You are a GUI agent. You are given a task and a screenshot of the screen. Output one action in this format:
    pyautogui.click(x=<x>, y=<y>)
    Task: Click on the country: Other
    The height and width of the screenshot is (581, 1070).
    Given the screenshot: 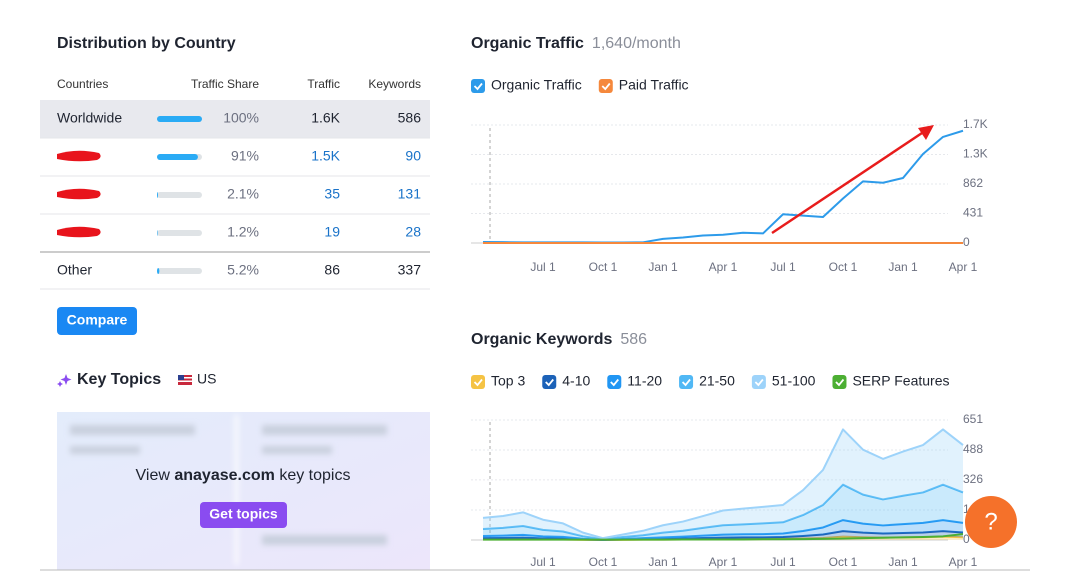 What is the action you would take?
    pyautogui.click(x=74, y=270)
    